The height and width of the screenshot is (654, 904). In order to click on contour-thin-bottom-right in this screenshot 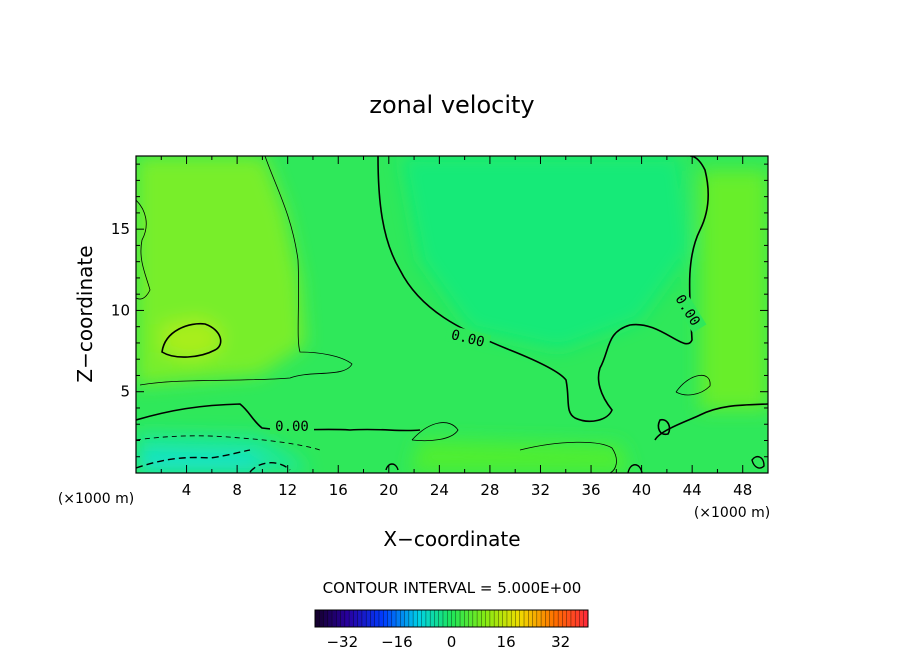, I will do `click(568, 457)`.